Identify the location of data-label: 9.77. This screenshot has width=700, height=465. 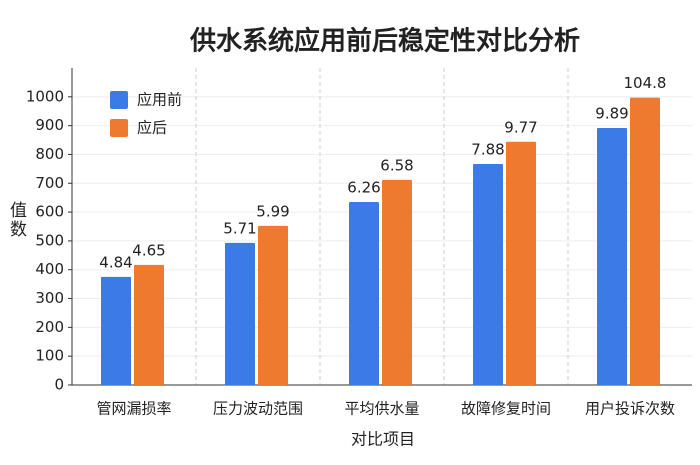
(520, 127).